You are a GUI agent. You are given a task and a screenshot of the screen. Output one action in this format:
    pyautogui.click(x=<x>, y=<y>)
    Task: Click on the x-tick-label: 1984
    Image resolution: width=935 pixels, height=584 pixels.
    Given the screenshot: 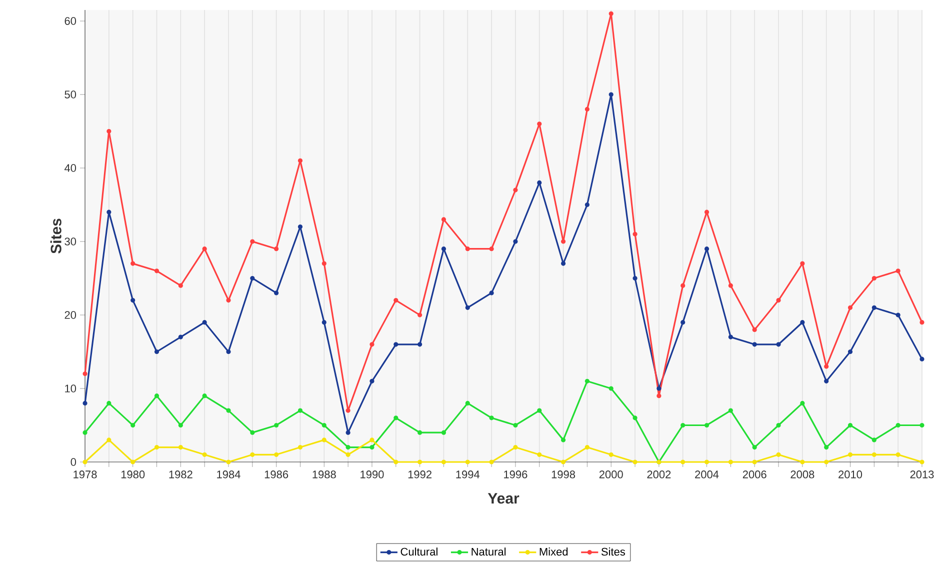 What is the action you would take?
    pyautogui.click(x=228, y=474)
    